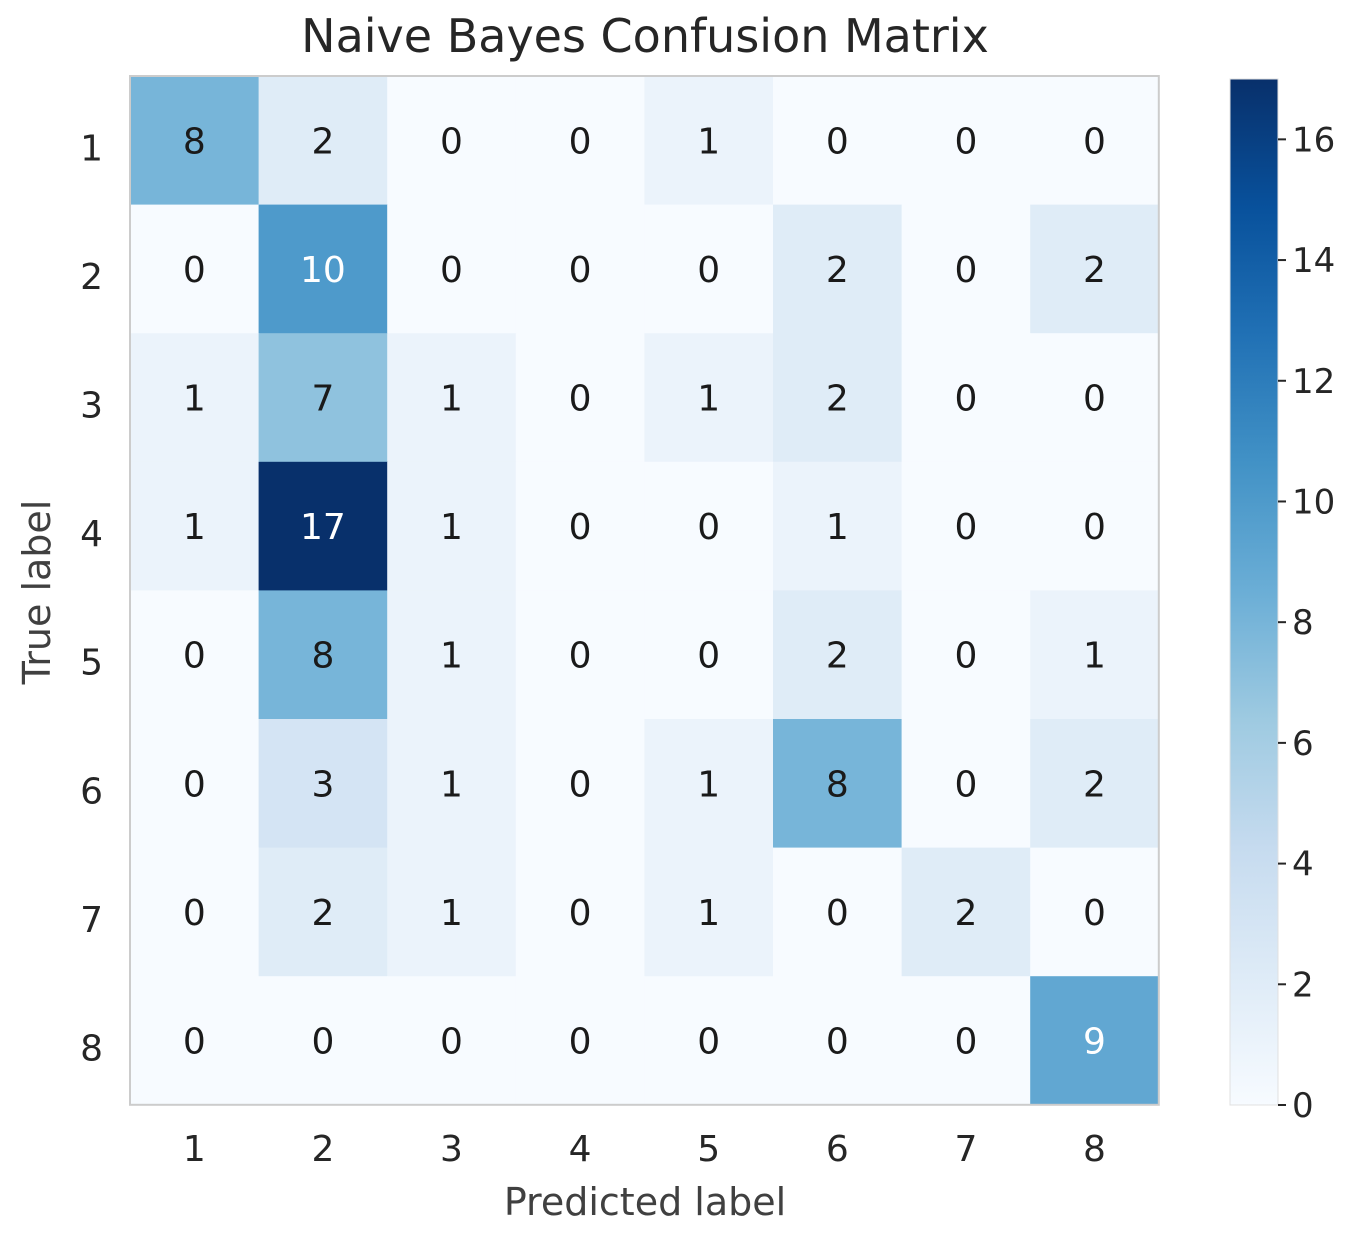 The width and height of the screenshot is (1364, 1241). I want to click on colorbar, so click(1254, 592).